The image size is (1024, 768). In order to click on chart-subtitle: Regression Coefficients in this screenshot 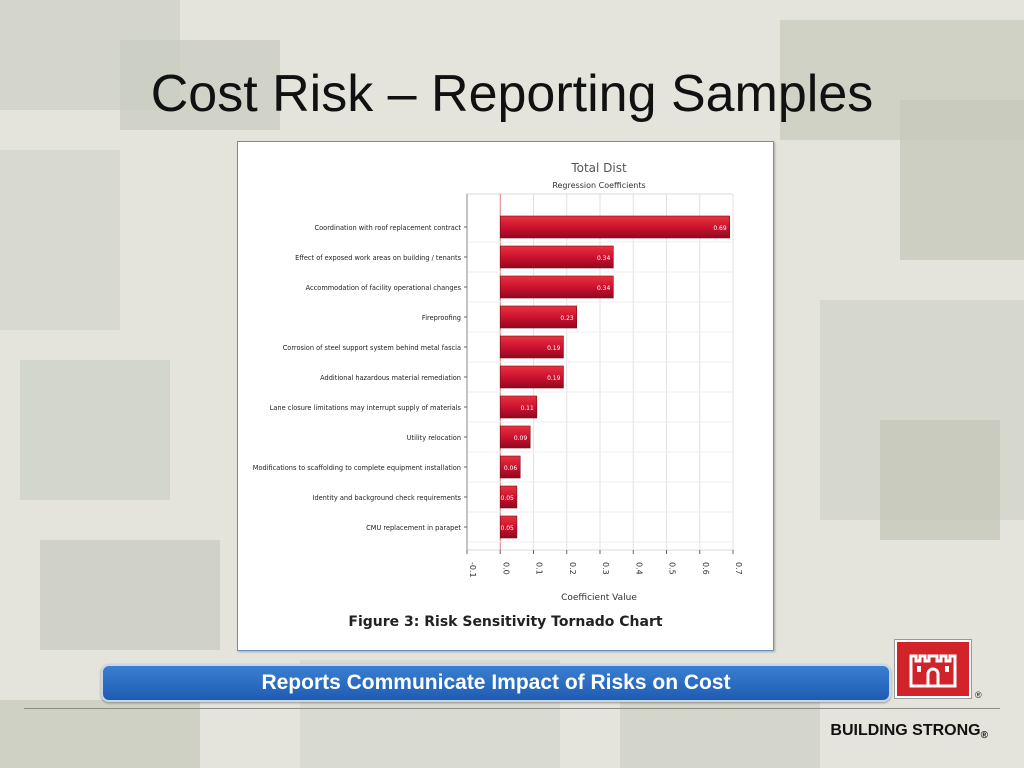, I will do `click(598, 185)`.